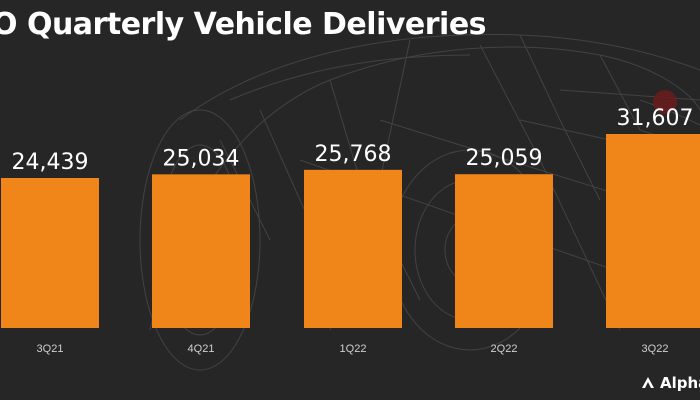  Describe the element at coordinates (243, 24) in the screenshot. I see `chart-title: O Quarterly Vehicle Deliveries` at that location.